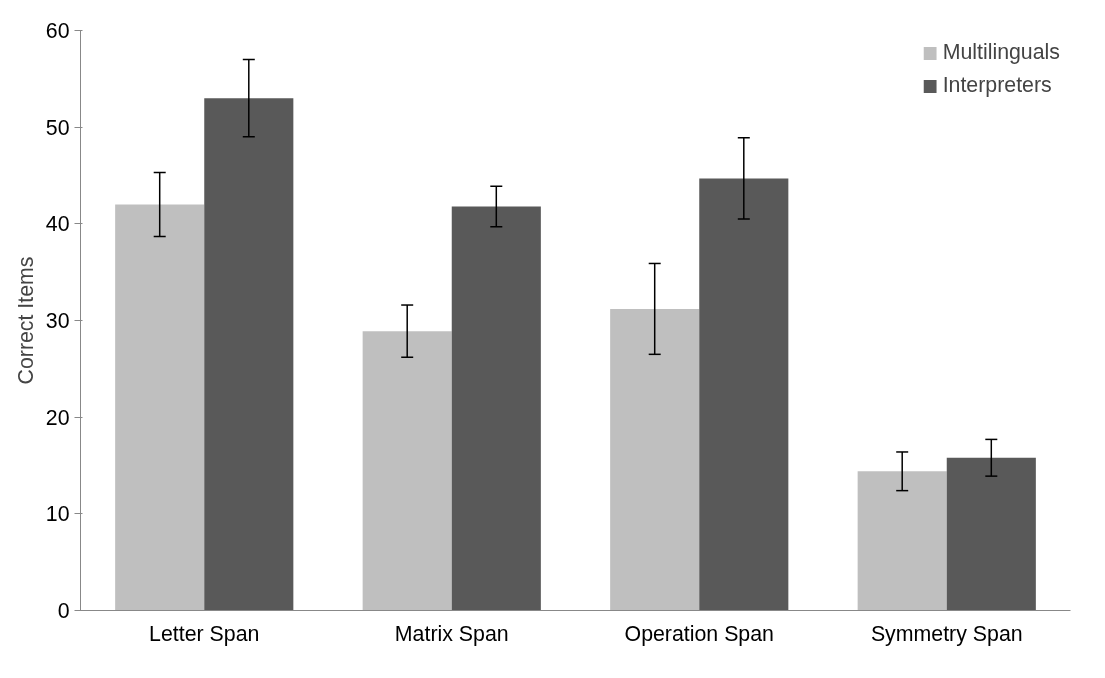  Describe the element at coordinates (57, 514) in the screenshot. I see `y-tick-label: 10` at that location.